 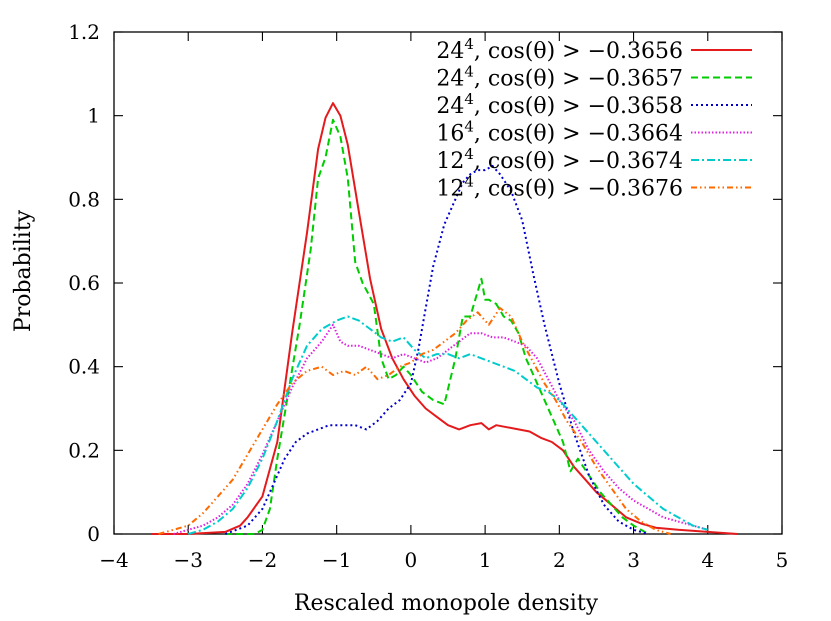 I want to click on y-tick-label: 0.4, so click(x=84, y=367).